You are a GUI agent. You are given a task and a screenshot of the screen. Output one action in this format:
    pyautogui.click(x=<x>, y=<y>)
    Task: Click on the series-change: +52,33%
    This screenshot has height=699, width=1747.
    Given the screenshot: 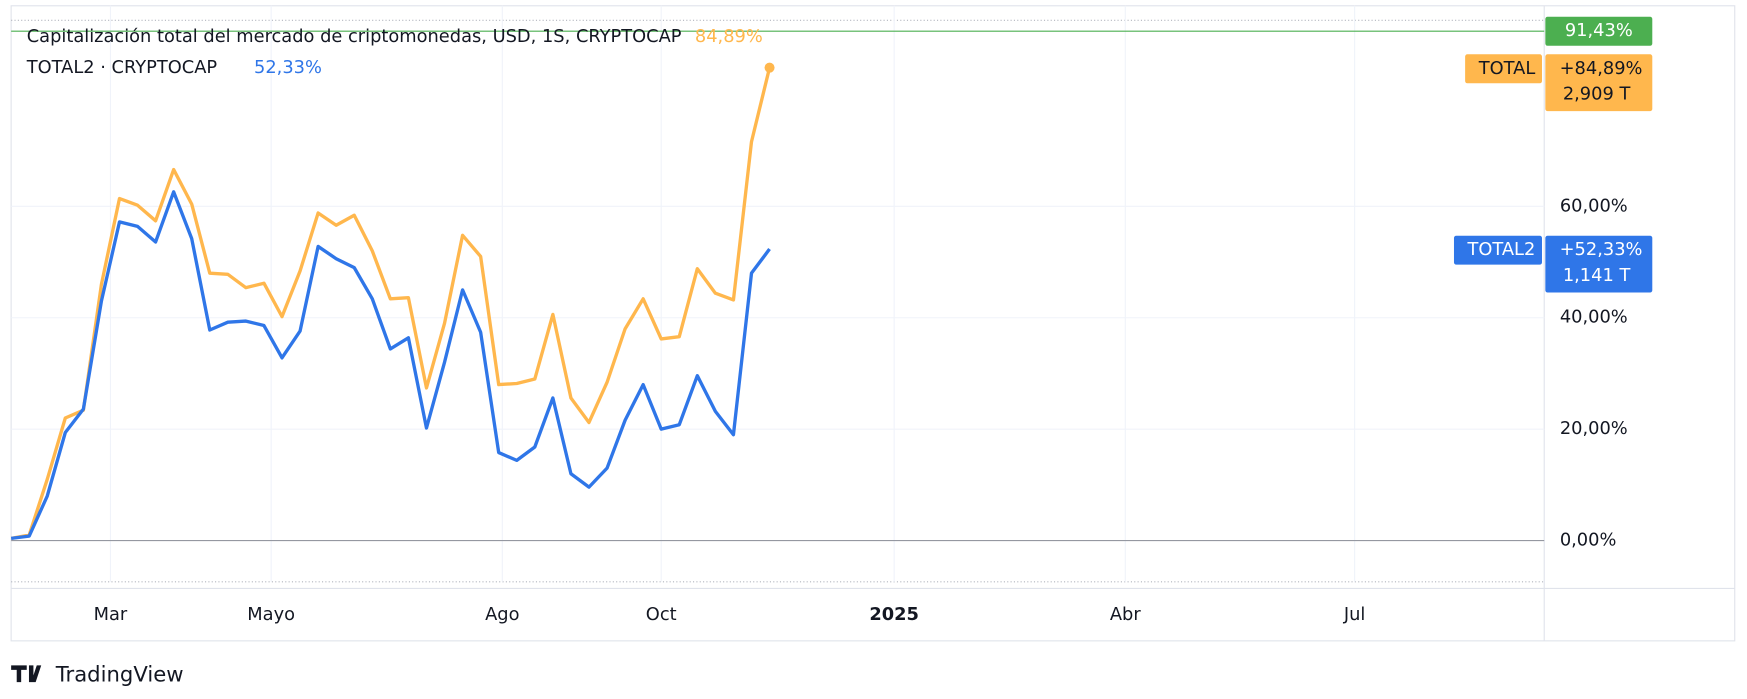 What is the action you would take?
    pyautogui.click(x=1601, y=249)
    